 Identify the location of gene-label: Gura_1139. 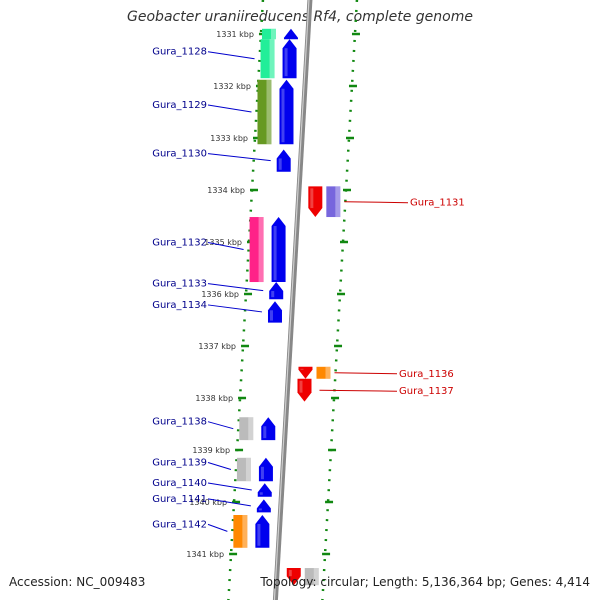
(179, 463).